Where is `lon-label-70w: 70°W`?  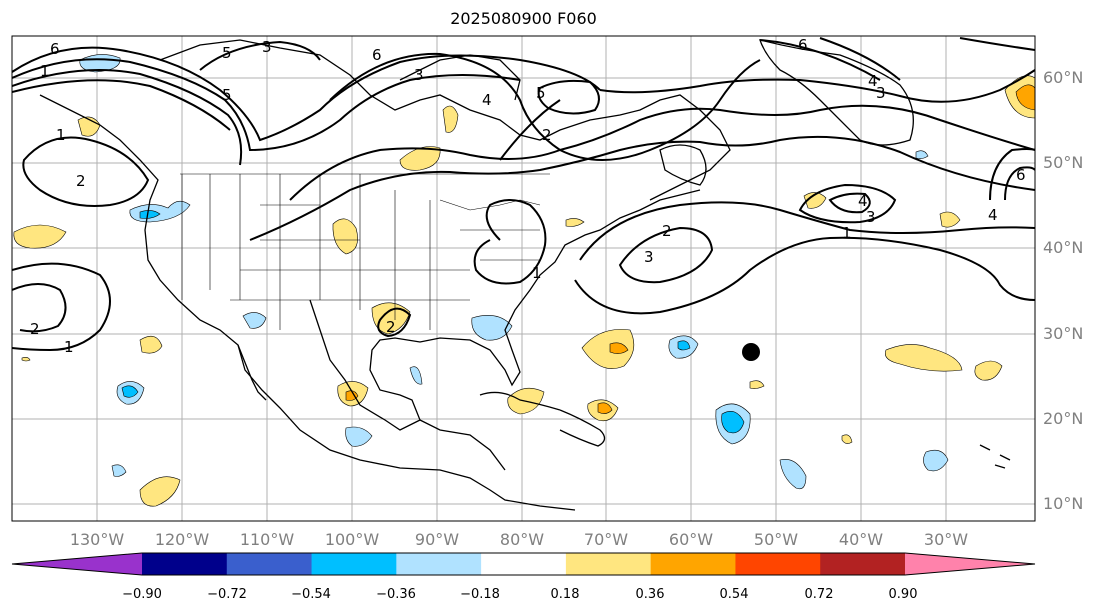
lon-label-70w: 70°W is located at coordinates (606, 539).